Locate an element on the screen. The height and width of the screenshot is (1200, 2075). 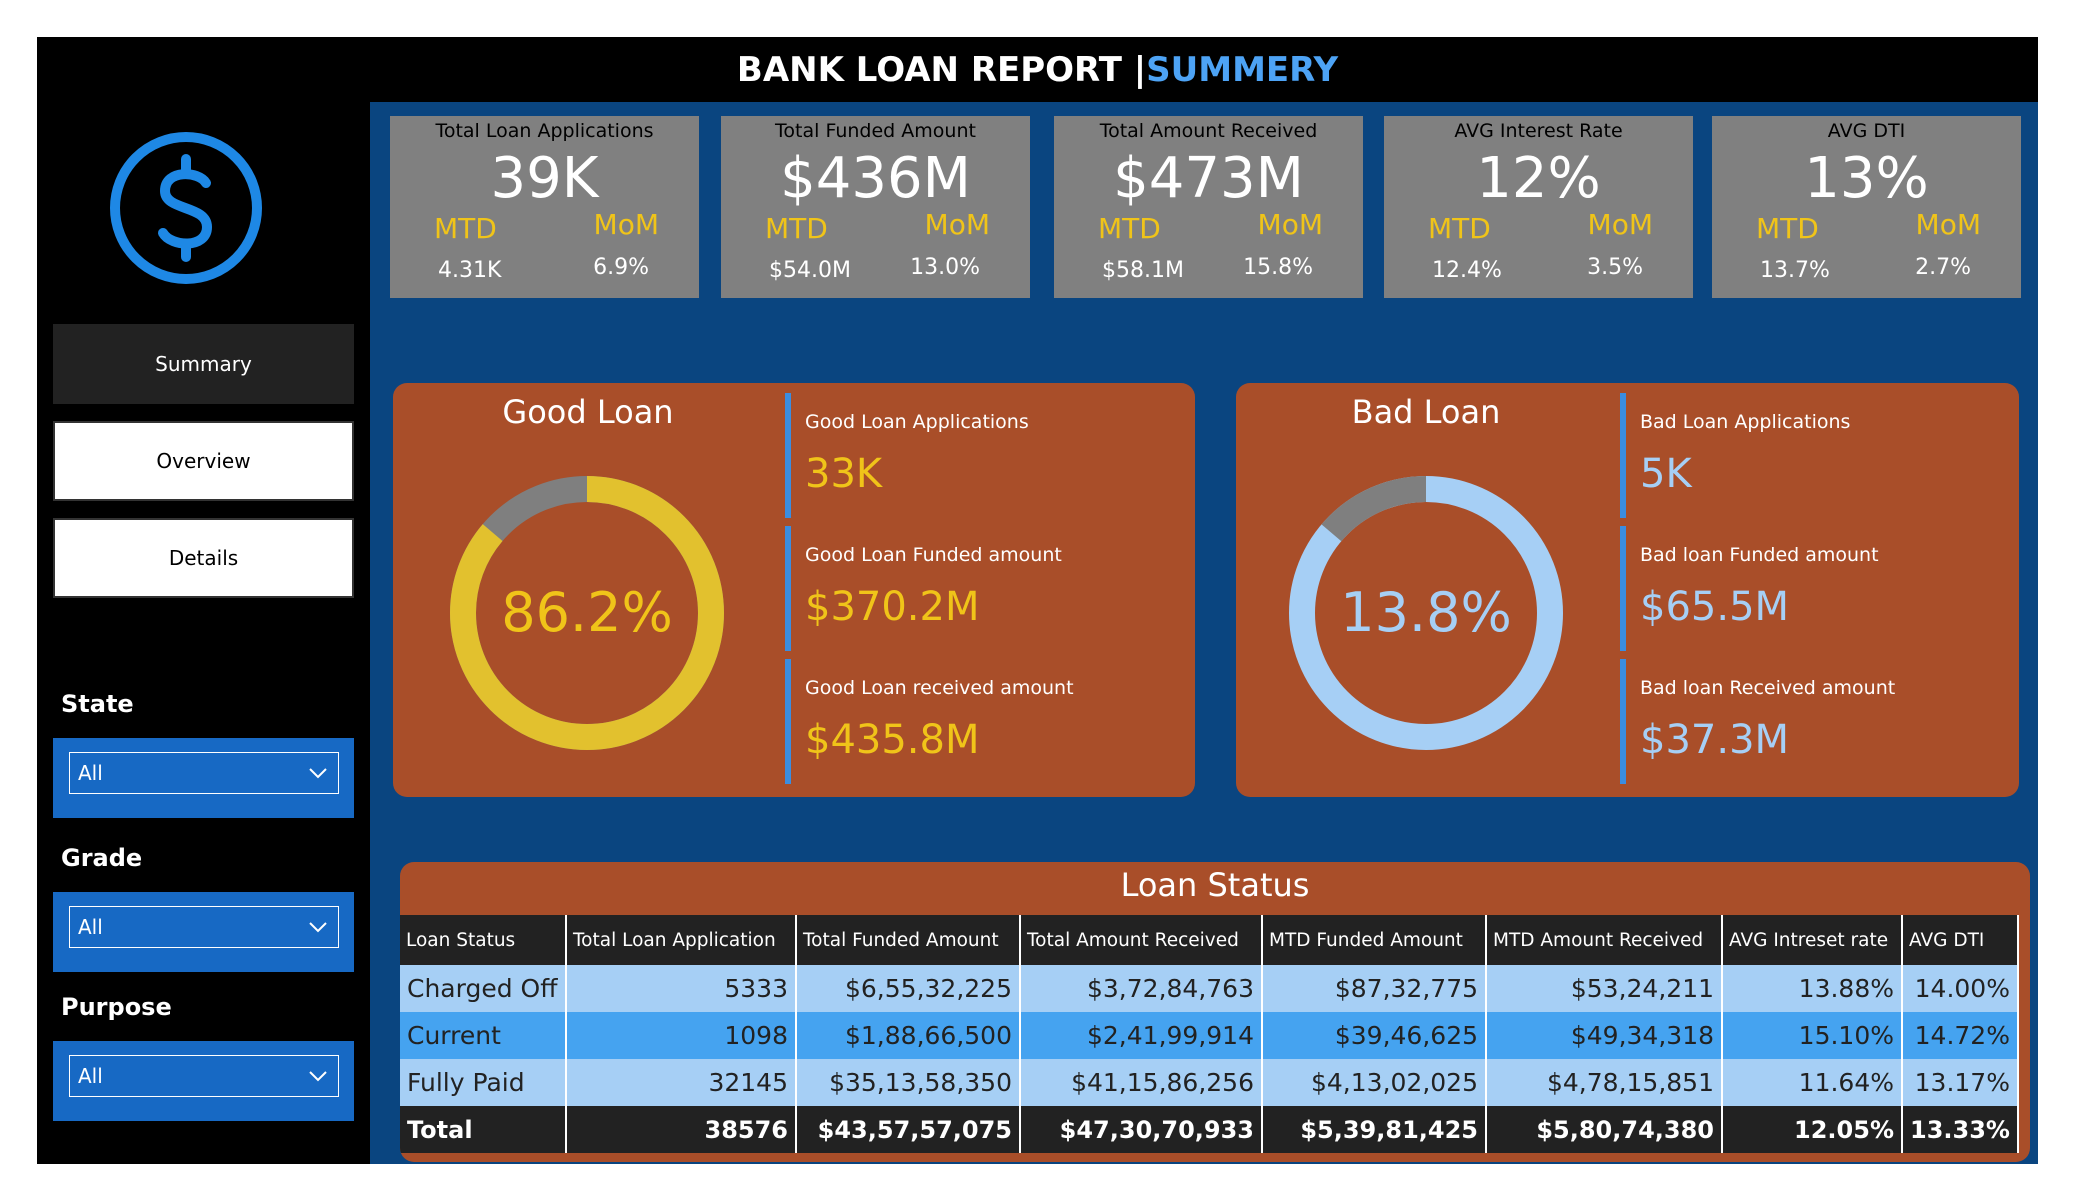
table-cell: 15.10% is located at coordinates (1812, 1035).